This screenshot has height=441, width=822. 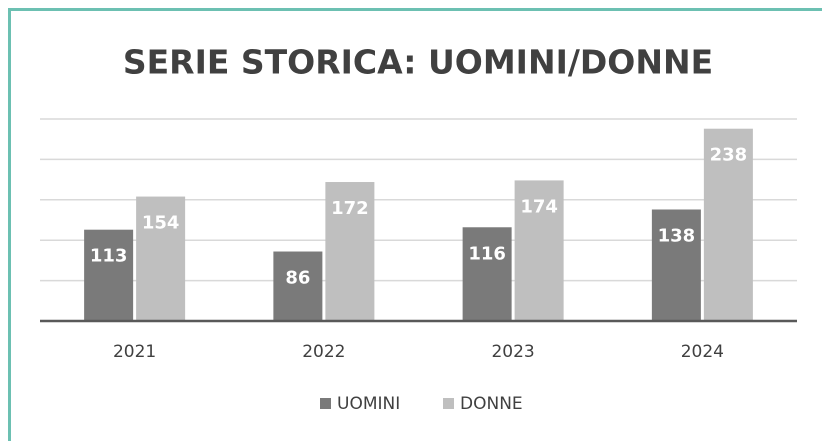 What do you see at coordinates (702, 352) in the screenshot?
I see `x-tick-label: 2024` at bounding box center [702, 352].